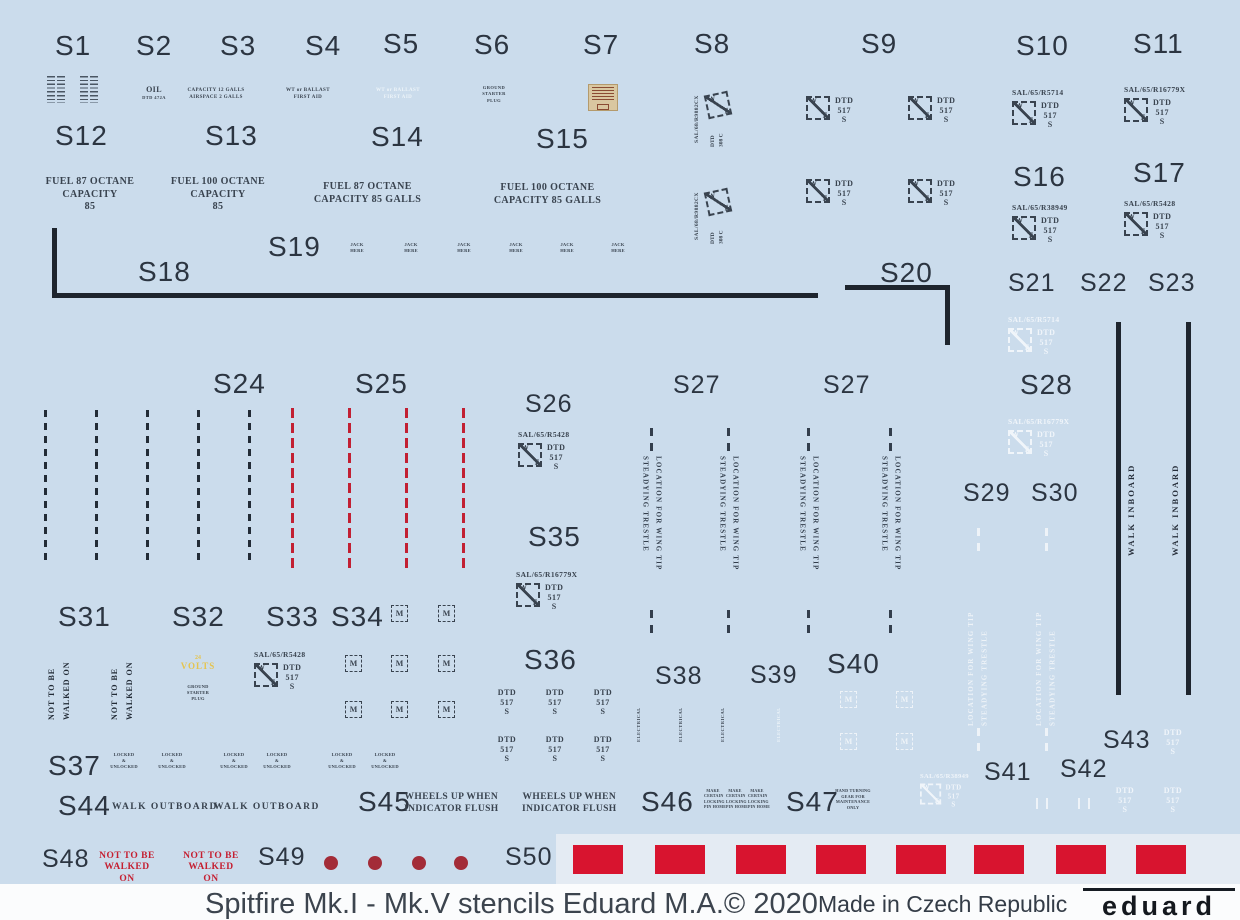 The width and height of the screenshot is (1240, 920). I want to click on plate-text-lines, so click(603, 94).